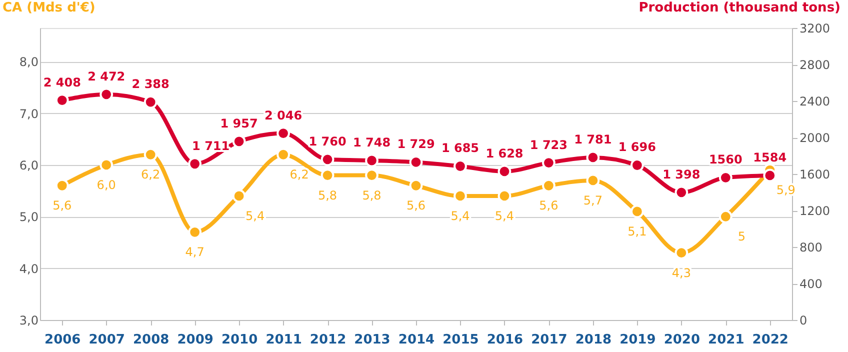 This screenshot has width=848, height=352. I want to click on y2-tick-label: 3200, so click(815, 29).